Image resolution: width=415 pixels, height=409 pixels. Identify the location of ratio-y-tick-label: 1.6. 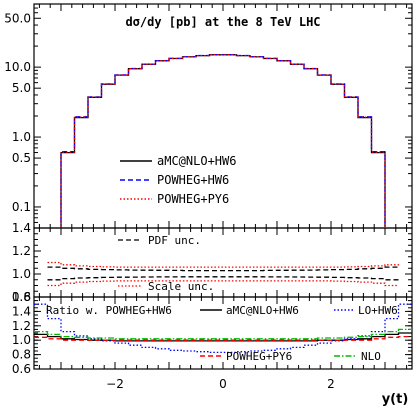
(21, 297).